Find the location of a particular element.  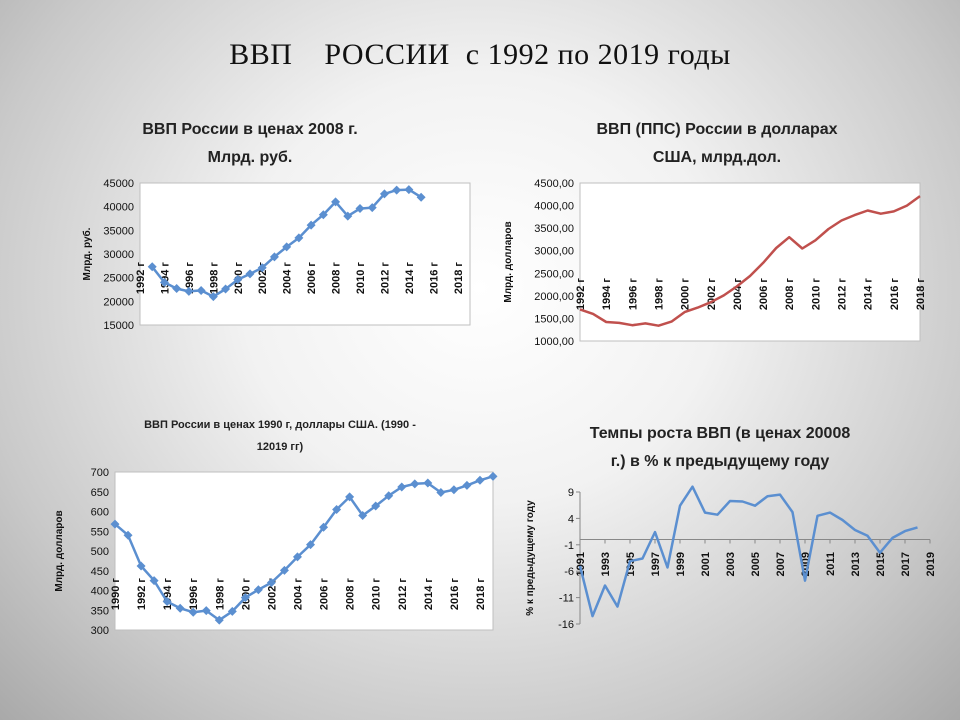

y-tick-label: 45000 is located at coordinates (118, 184).